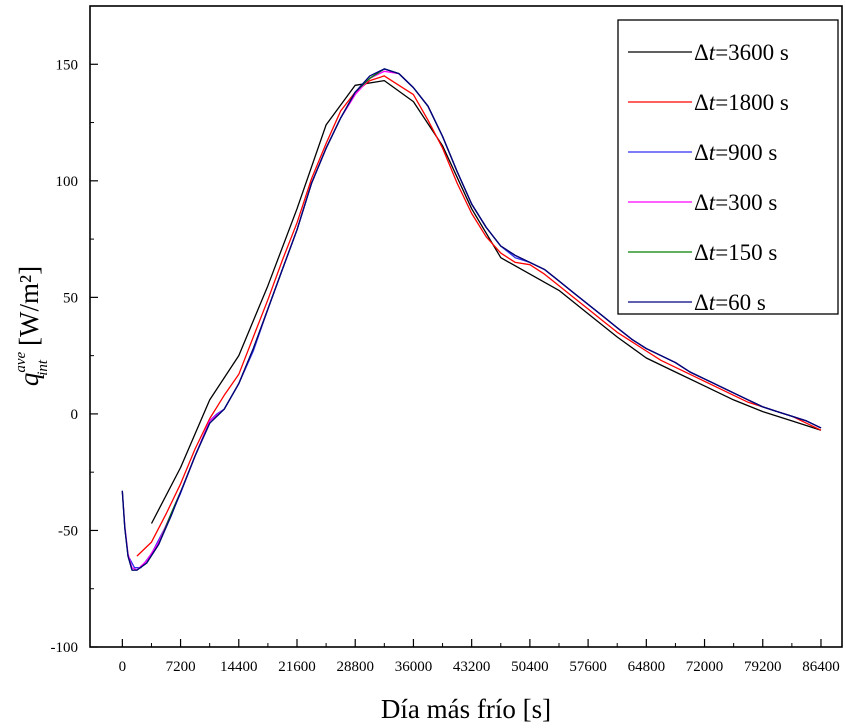 This screenshot has height=728, width=846. Describe the element at coordinates (67, 182) in the screenshot. I see `y-tick-label: 100` at that location.